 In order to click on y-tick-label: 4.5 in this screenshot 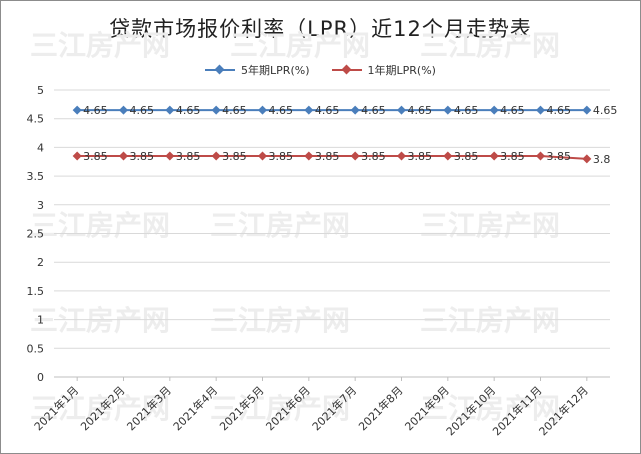, I will do `click(36, 119)`.